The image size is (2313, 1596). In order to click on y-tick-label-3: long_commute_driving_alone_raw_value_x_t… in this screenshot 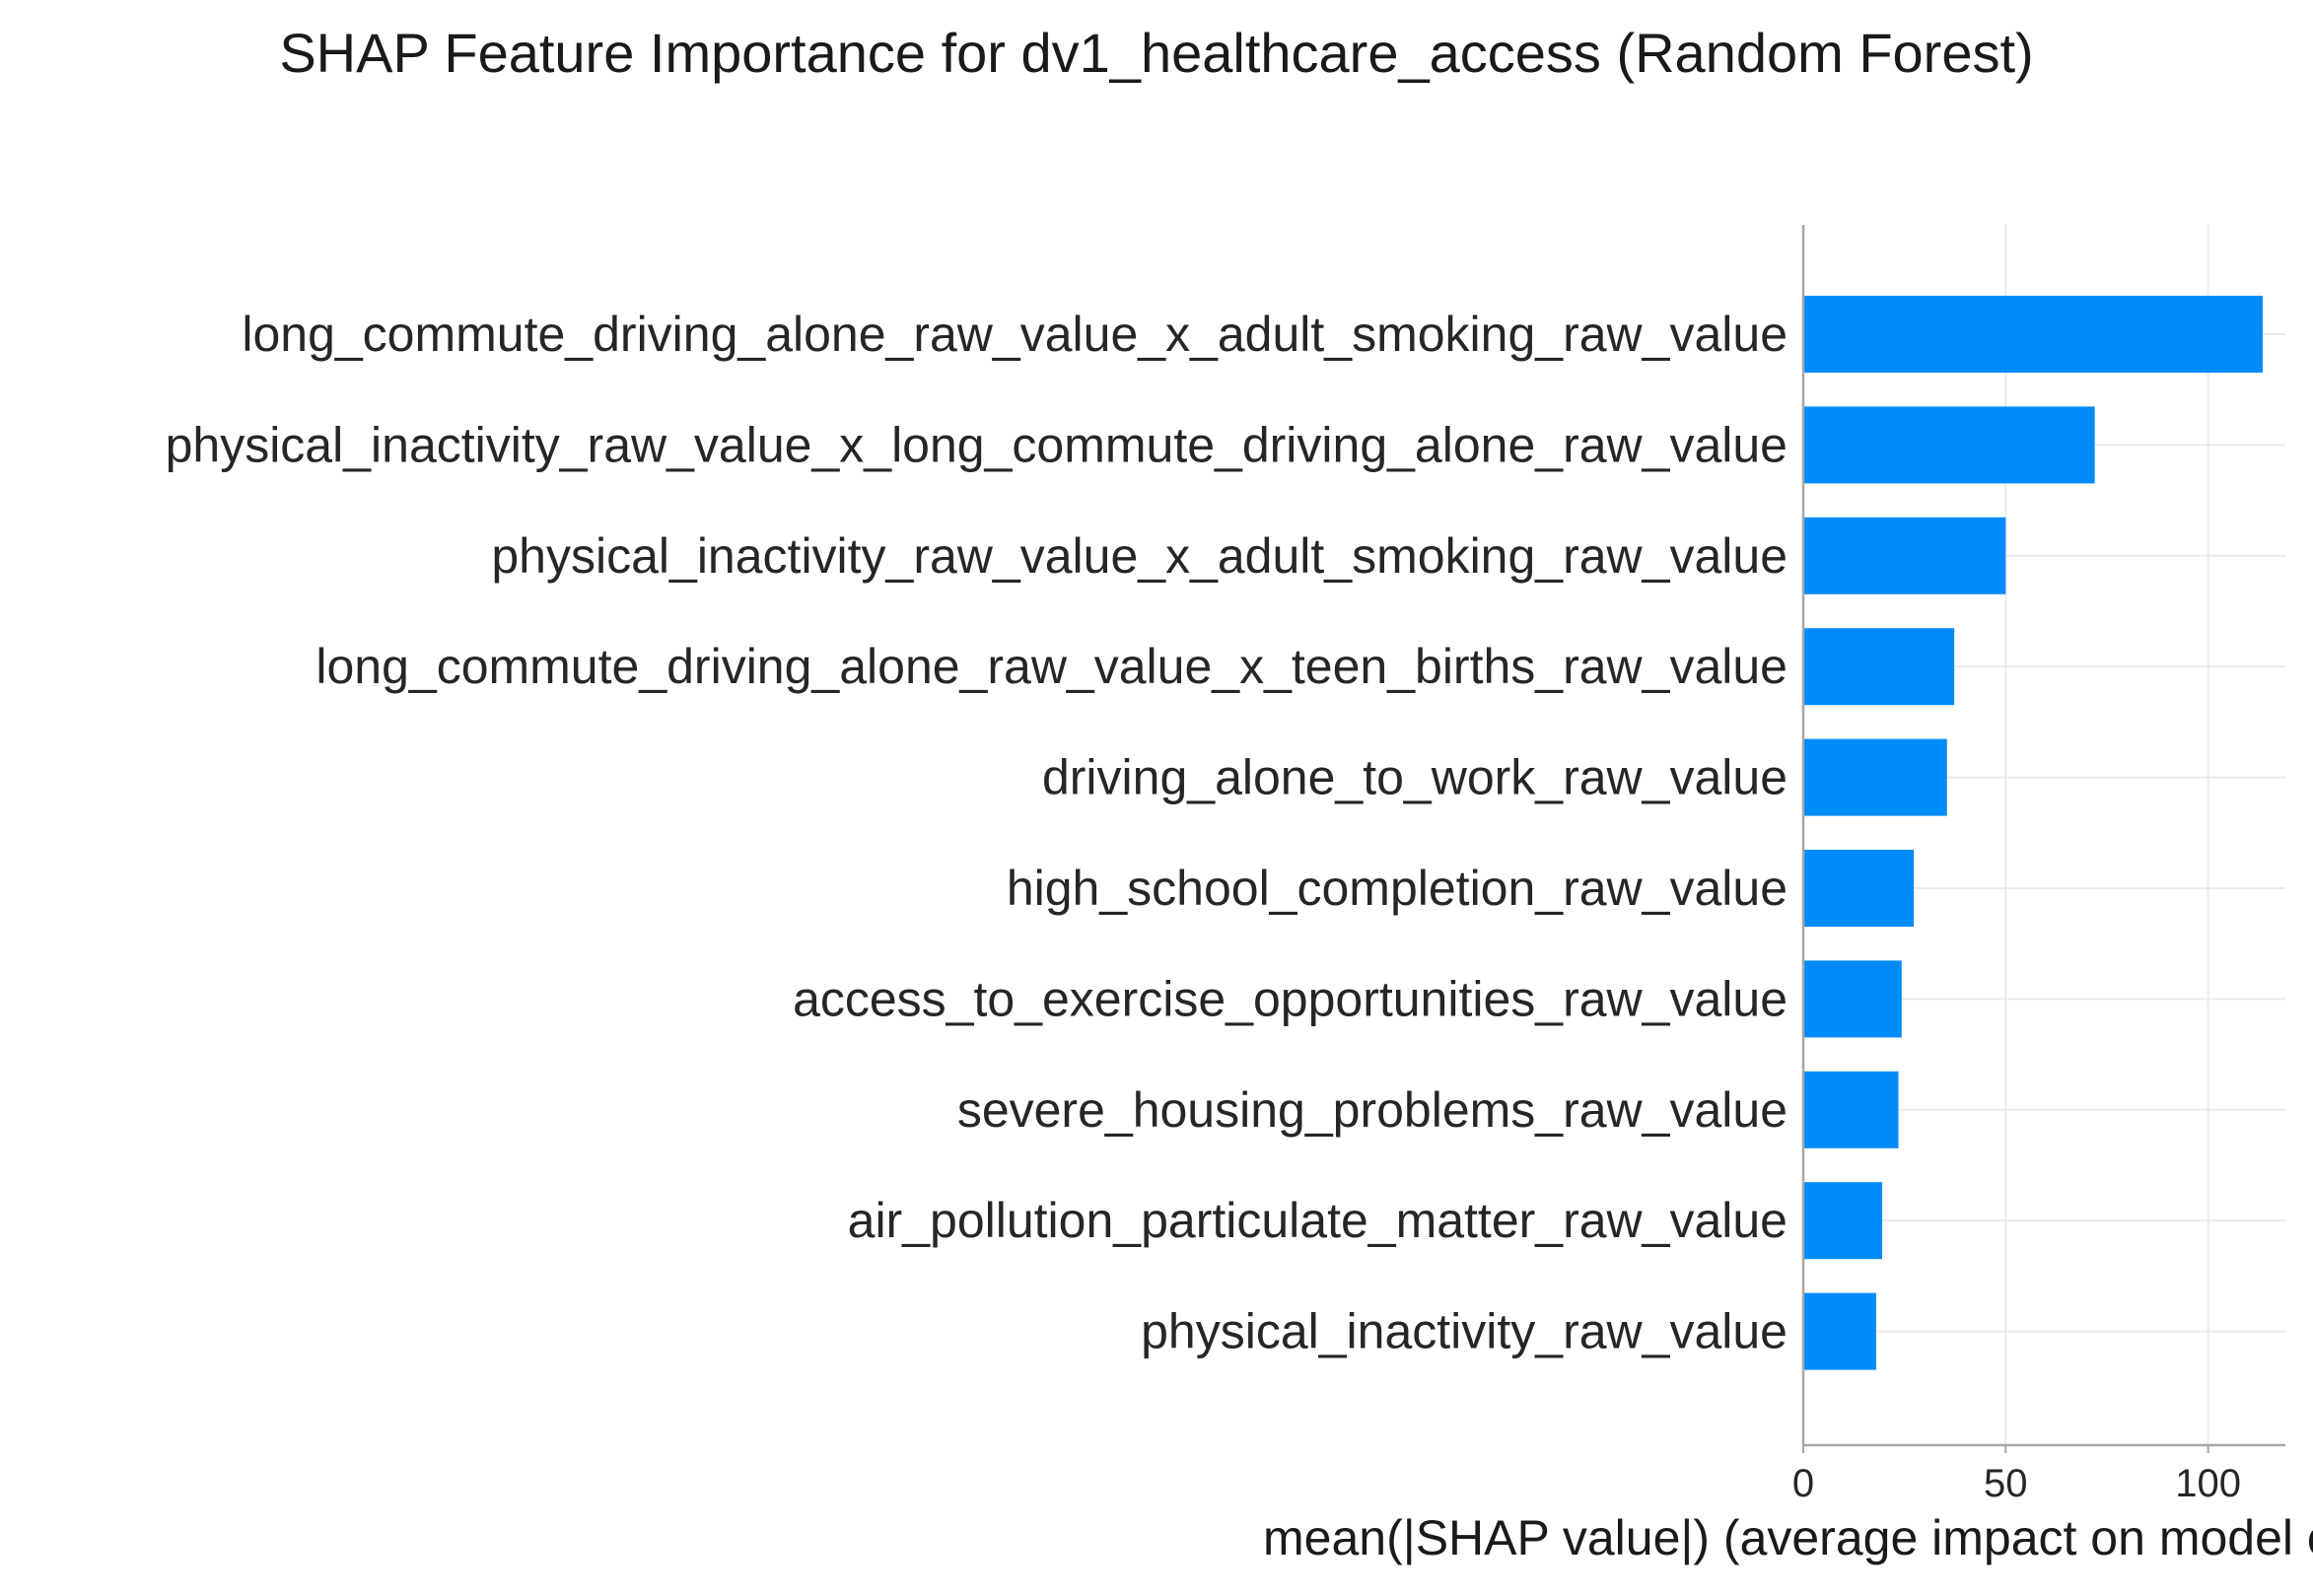, I will do `click(1051, 666)`.